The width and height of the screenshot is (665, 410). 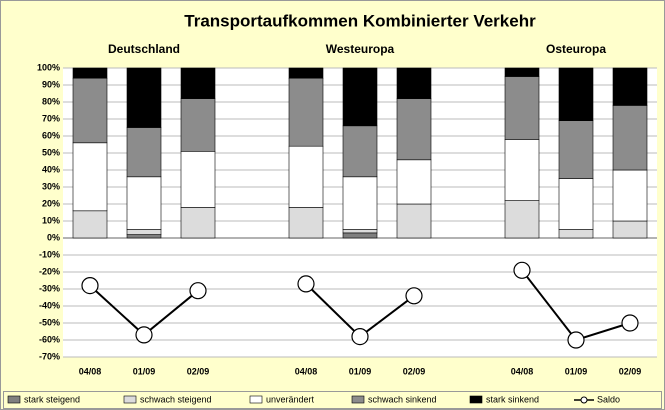 What do you see at coordinates (360, 49) in the screenshot?
I see `group-label: Westeuropa` at bounding box center [360, 49].